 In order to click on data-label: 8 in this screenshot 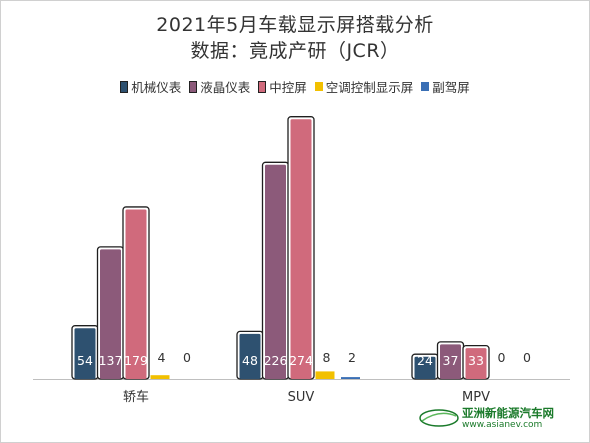, I will do `click(327, 357)`.